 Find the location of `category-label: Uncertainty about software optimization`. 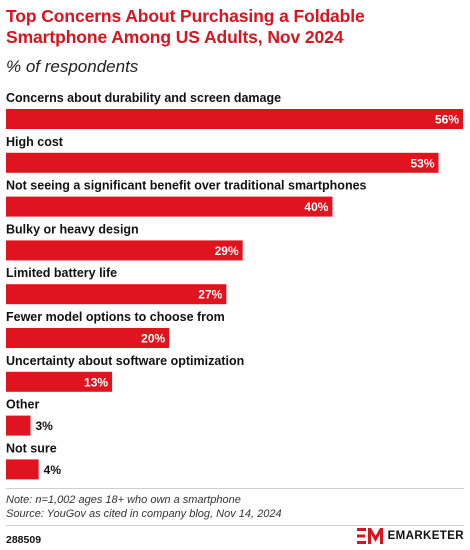

category-label: Uncertainty about software optimization is located at coordinates (125, 361).